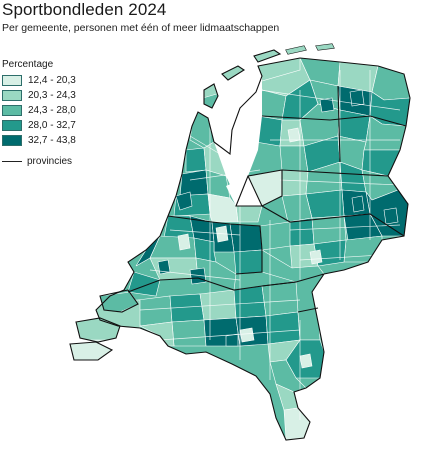 This screenshot has height=450, width=424. What do you see at coordinates (52, 125) in the screenshot?
I see `legend-label: 28,0 - 32,7` at bounding box center [52, 125].